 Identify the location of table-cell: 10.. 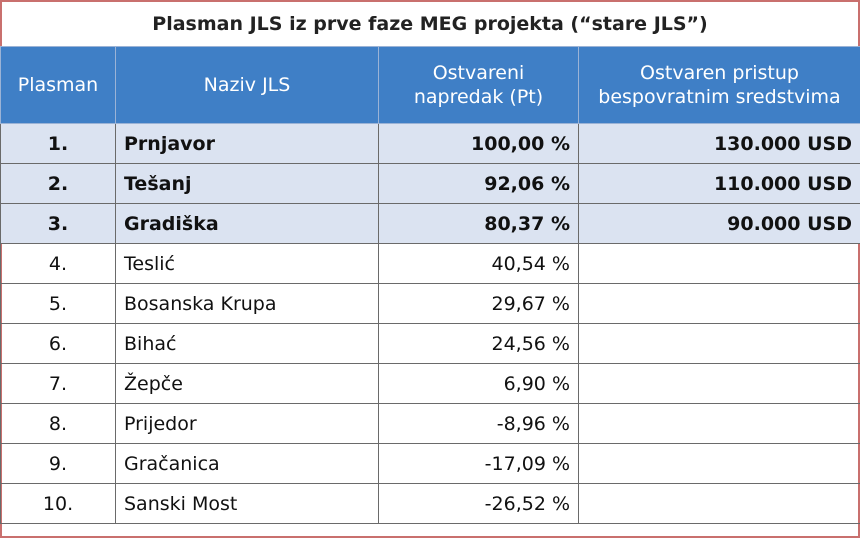
(58, 503).